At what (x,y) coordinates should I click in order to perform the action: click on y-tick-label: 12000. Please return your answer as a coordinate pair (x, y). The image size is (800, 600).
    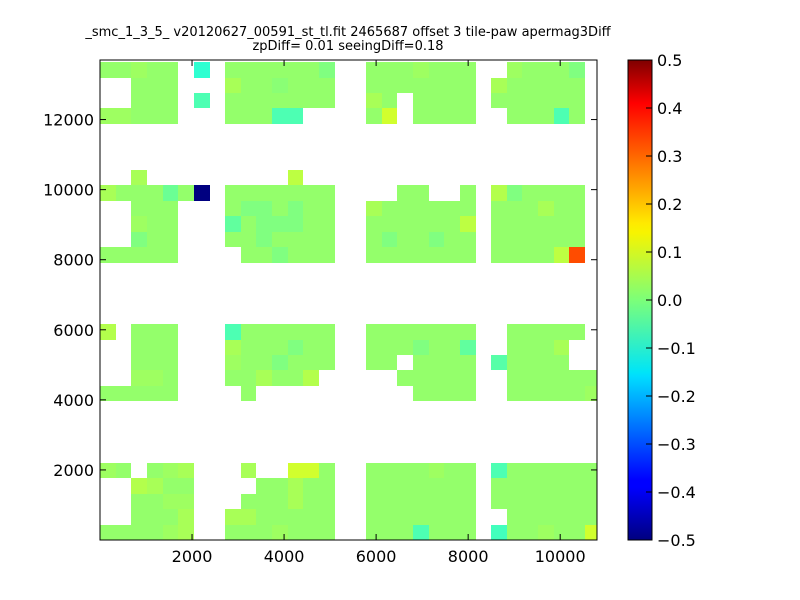
    Looking at the image, I should click on (68, 120).